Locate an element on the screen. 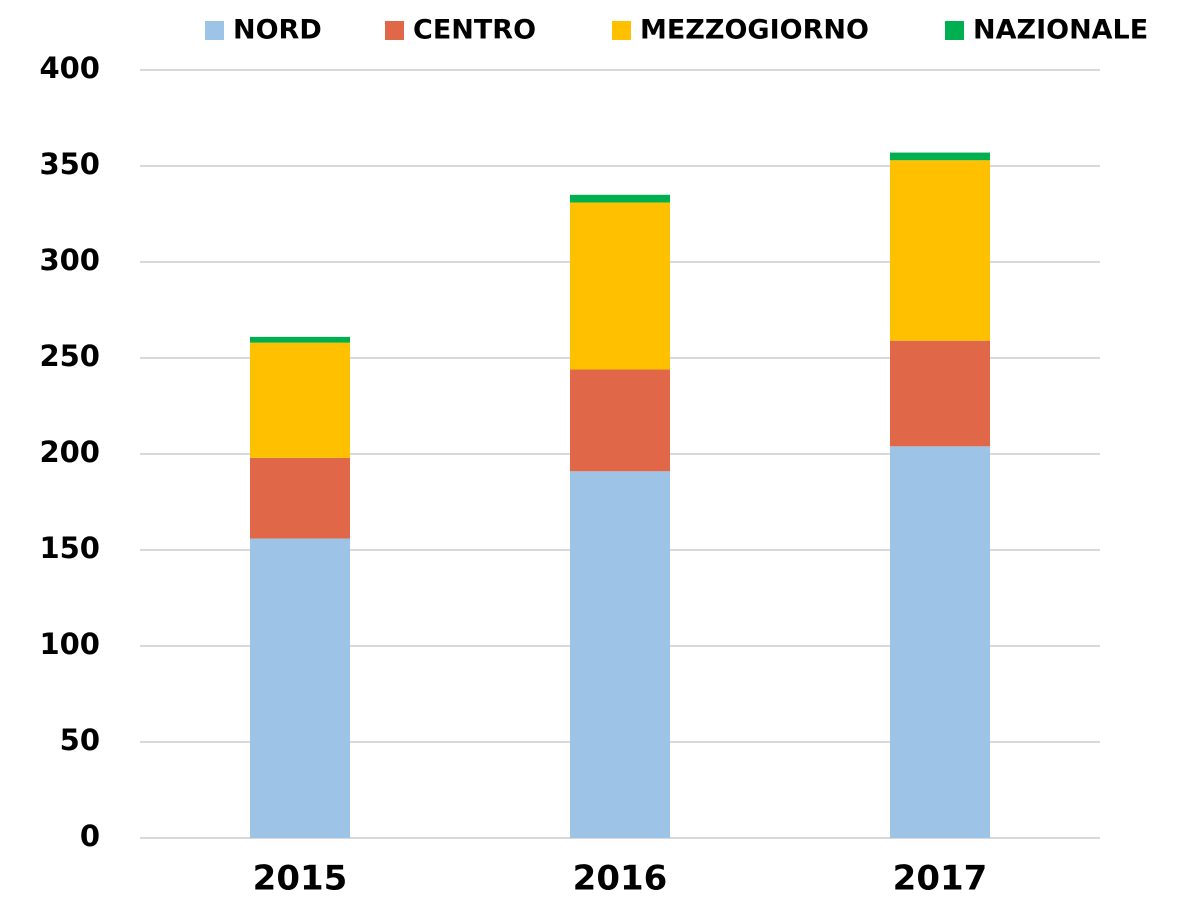  legend-label: NORD is located at coordinates (277, 30).